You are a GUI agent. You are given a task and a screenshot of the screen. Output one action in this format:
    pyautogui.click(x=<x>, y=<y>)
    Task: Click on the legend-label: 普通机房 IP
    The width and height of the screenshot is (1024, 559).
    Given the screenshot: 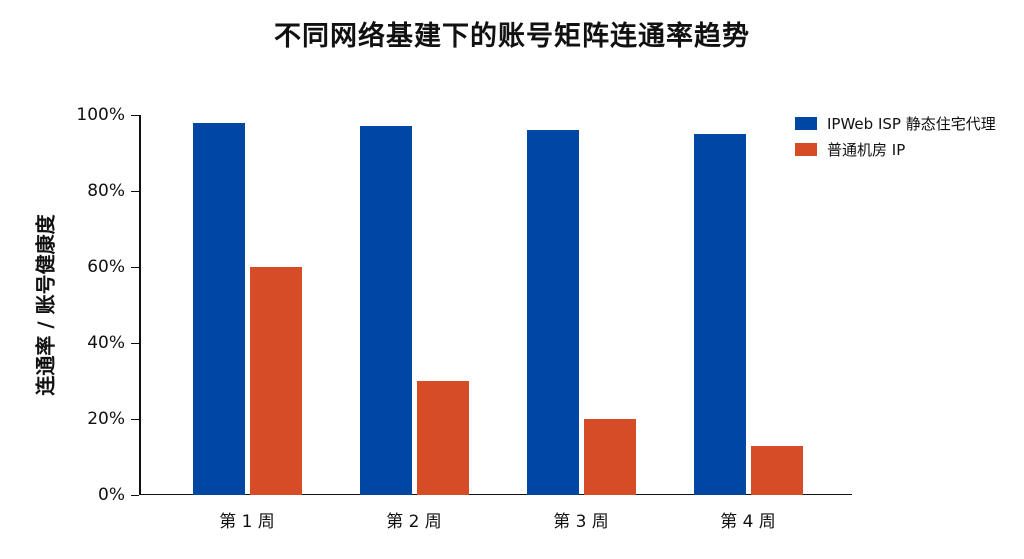 What is the action you would take?
    pyautogui.click(x=866, y=149)
    